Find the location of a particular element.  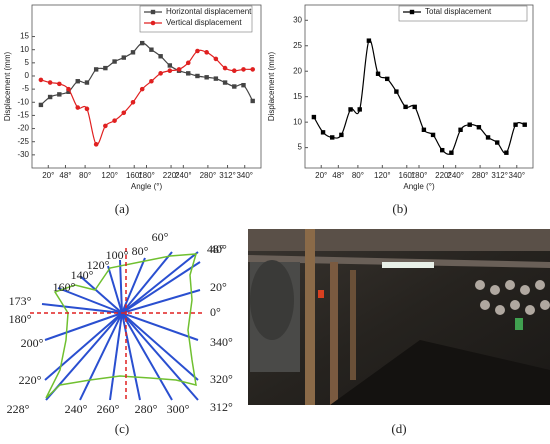

y-tick-label: 20 is located at coordinates (297, 70).